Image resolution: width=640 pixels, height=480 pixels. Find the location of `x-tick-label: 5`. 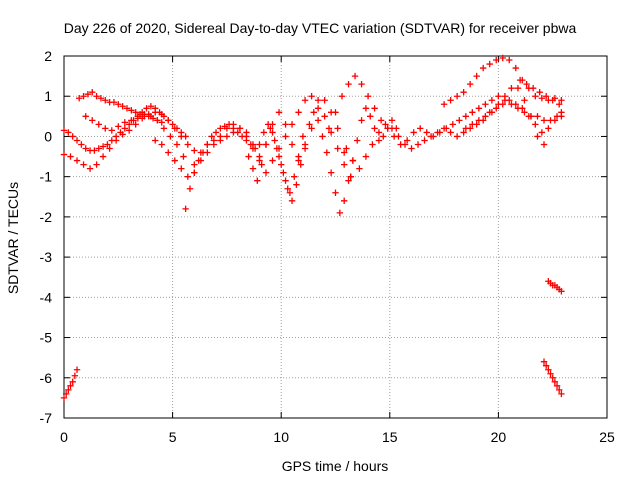

x-tick-label: 5 is located at coordinates (173, 437).